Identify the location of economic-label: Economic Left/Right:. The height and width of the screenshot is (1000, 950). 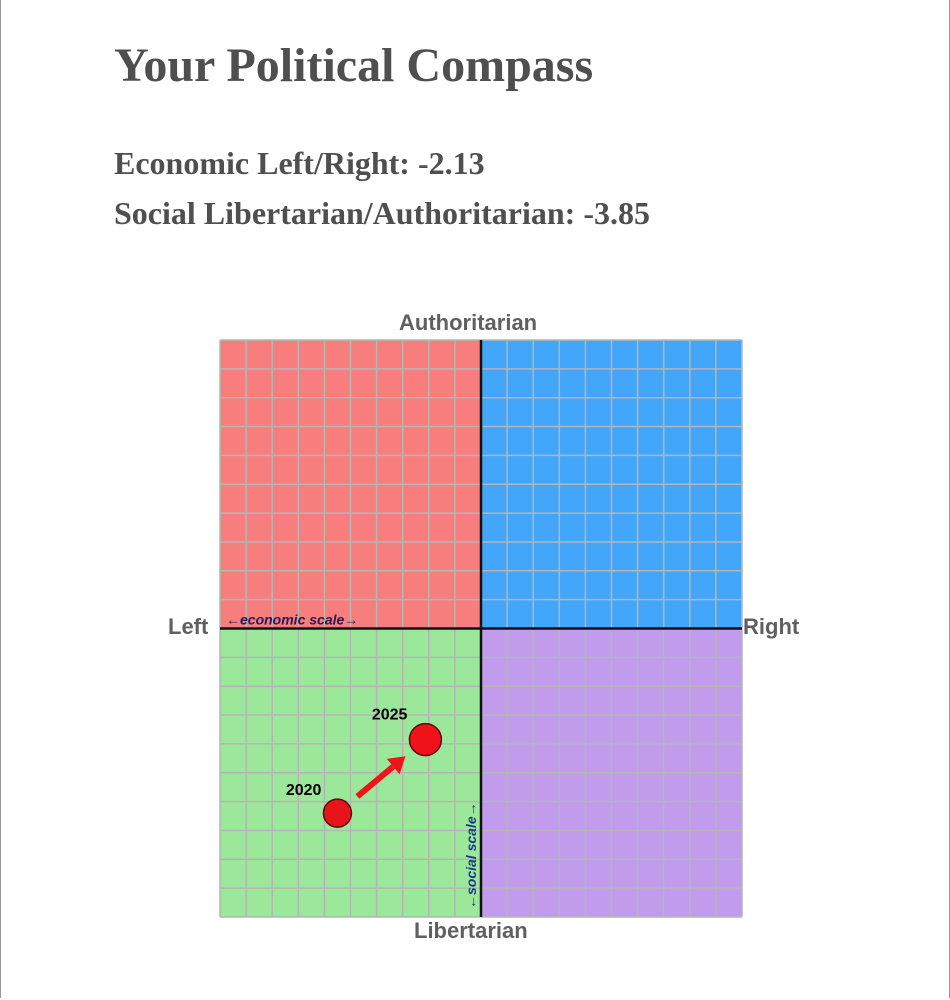
(262, 163).